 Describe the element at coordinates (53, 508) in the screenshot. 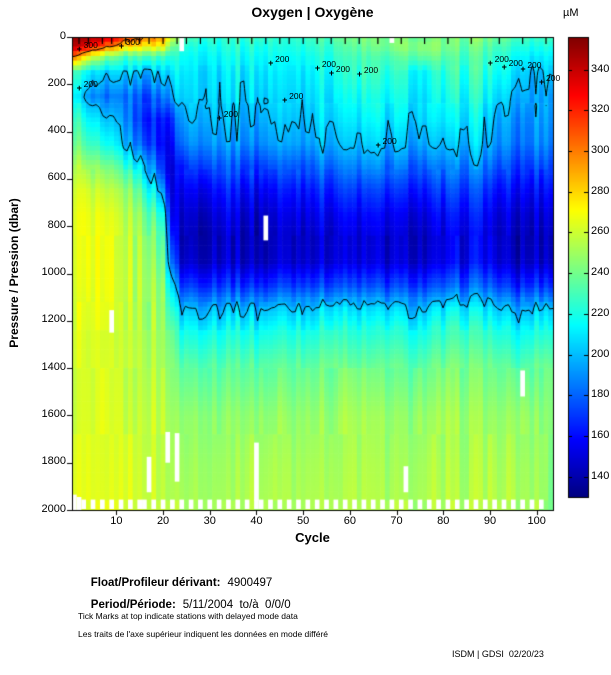

I see `y-tick-label: 2000` at that location.